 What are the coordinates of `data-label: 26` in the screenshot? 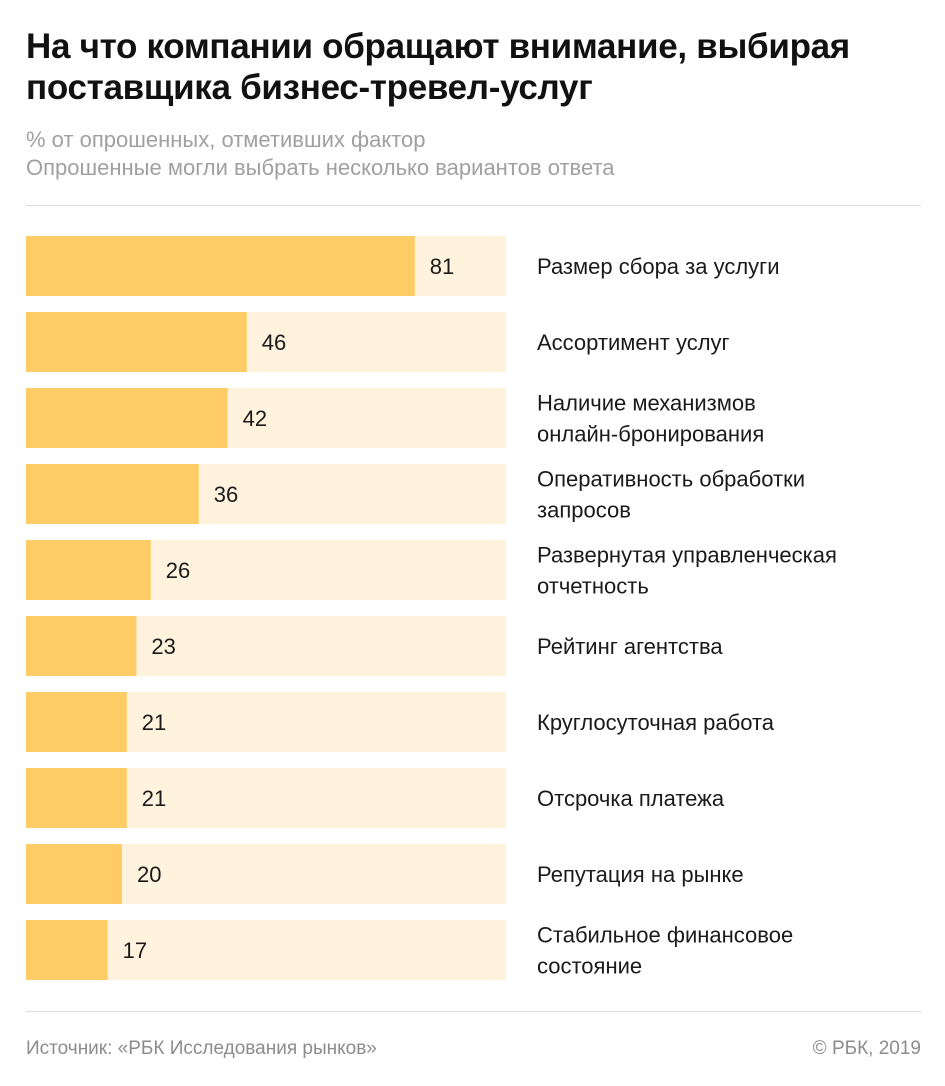 It's located at (178, 570).